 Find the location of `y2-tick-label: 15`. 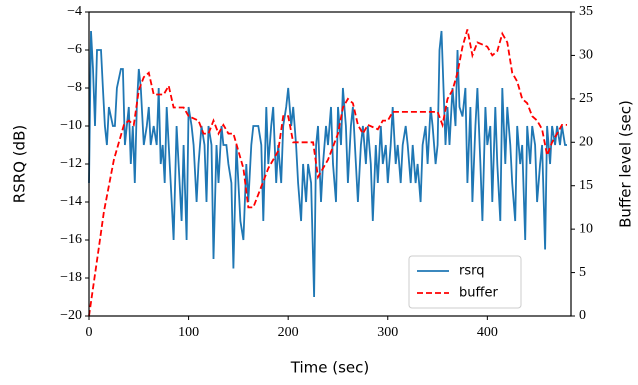

y2-tick-label: 15 is located at coordinates (586, 185).